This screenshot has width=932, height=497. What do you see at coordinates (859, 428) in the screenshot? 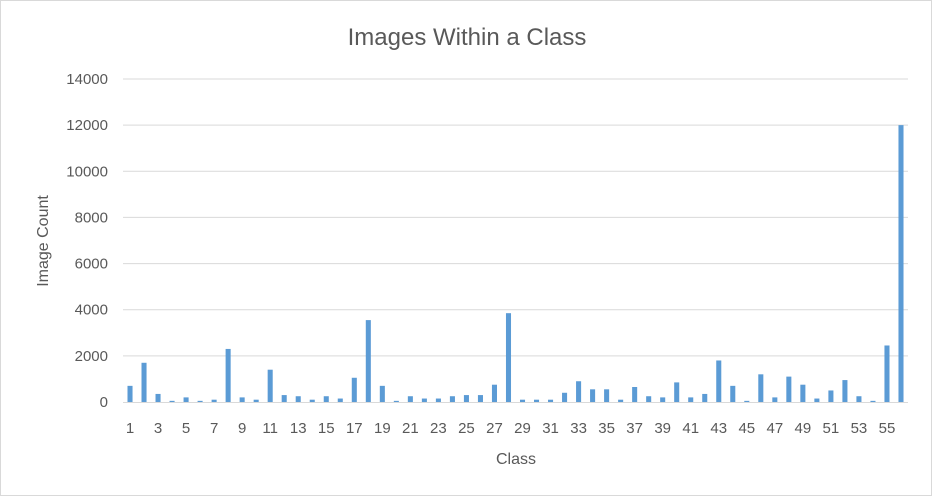
I see `x-tick-label: 53` at bounding box center [859, 428].